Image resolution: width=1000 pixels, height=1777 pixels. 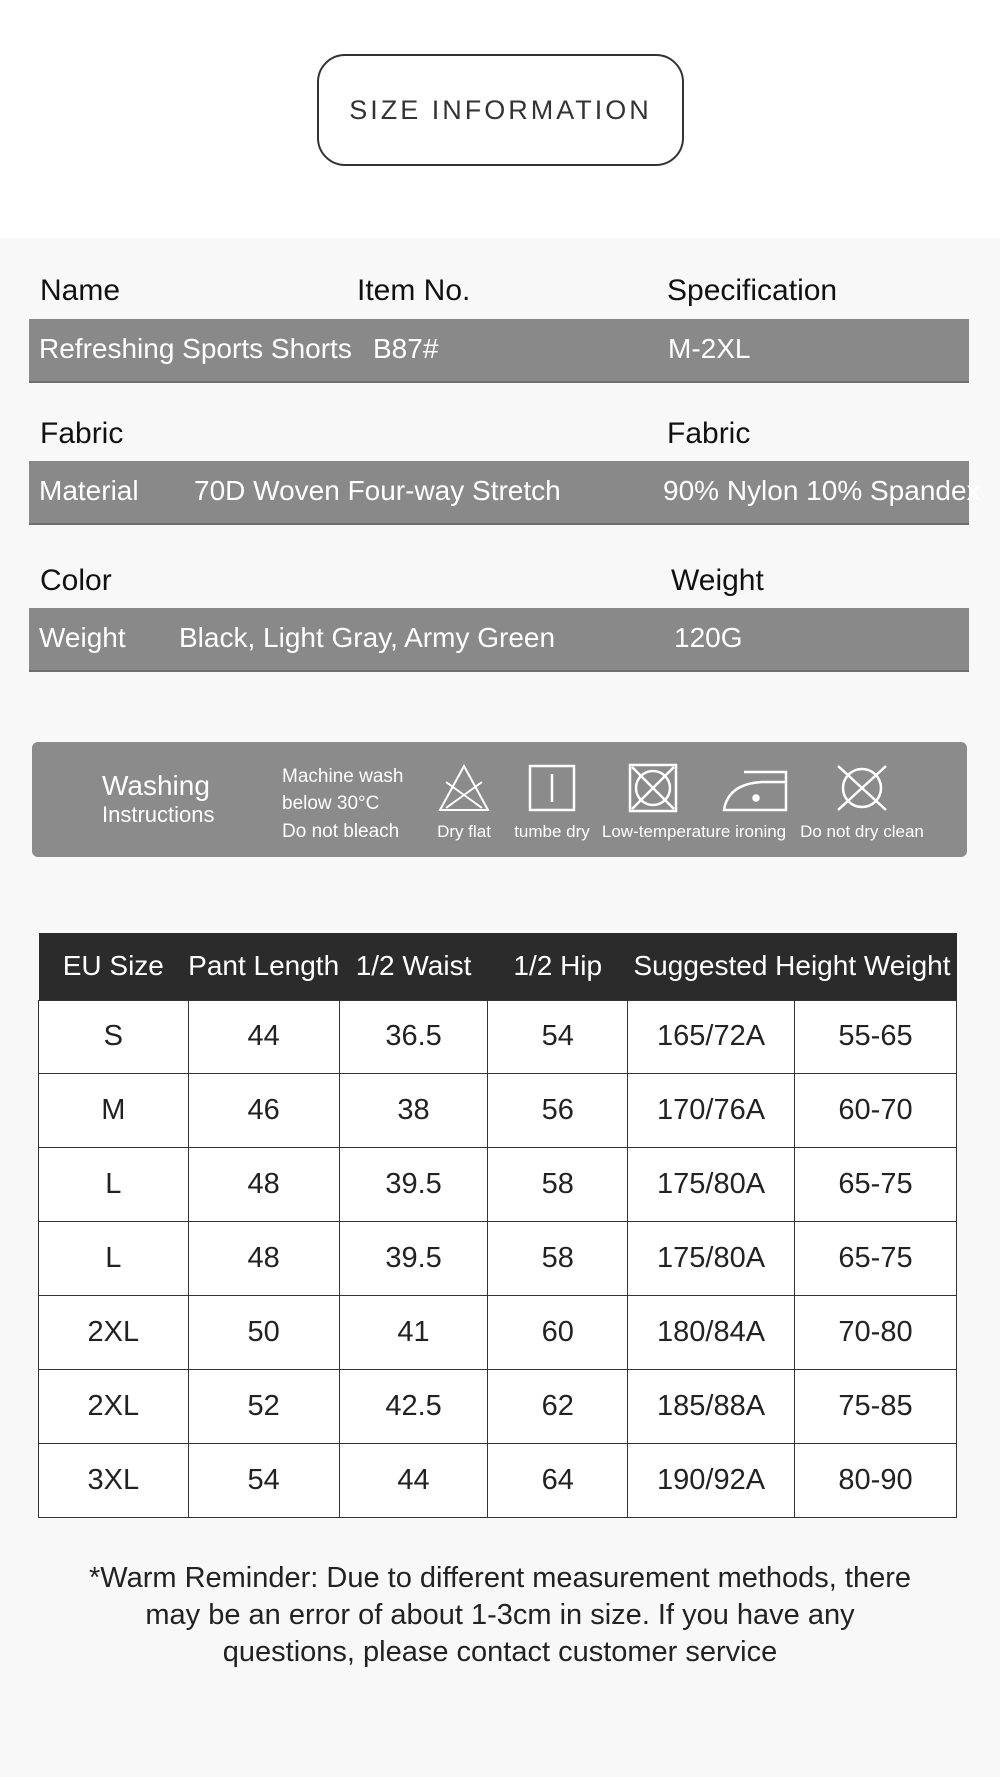 What do you see at coordinates (113, 1111) in the screenshot?
I see `table-cell: M` at bounding box center [113, 1111].